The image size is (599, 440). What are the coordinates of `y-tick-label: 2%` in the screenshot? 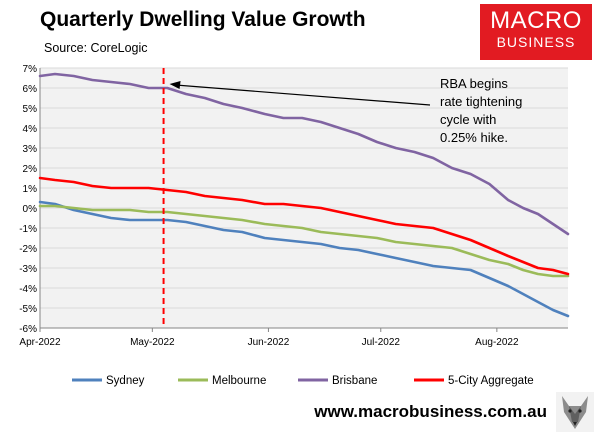 It's located at (30, 169).